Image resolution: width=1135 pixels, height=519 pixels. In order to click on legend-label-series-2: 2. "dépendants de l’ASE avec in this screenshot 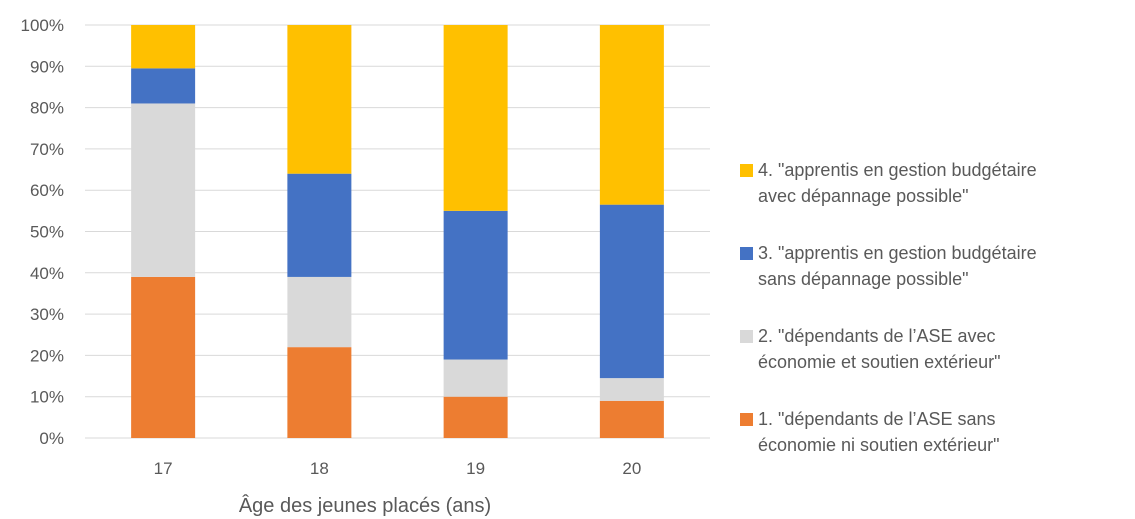, I will do `click(877, 336)`.